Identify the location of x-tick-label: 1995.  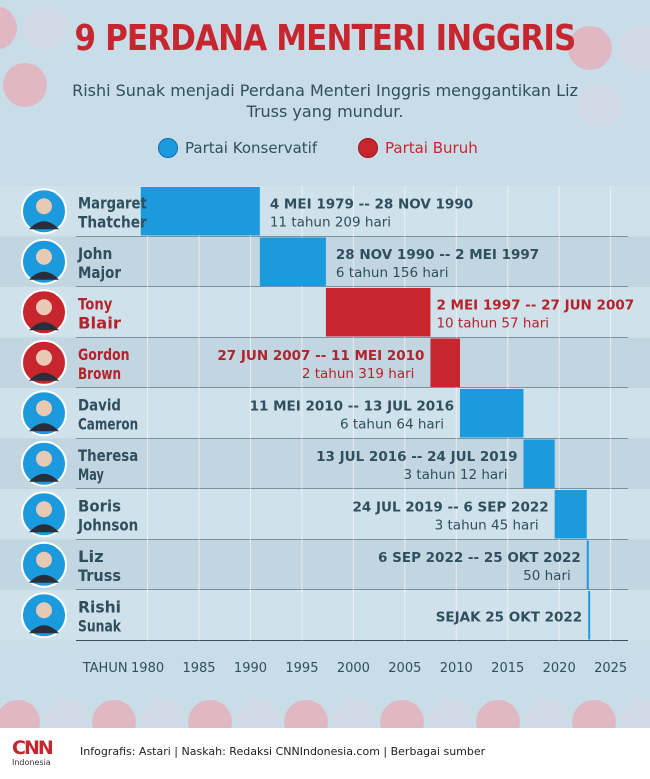
(301, 668).